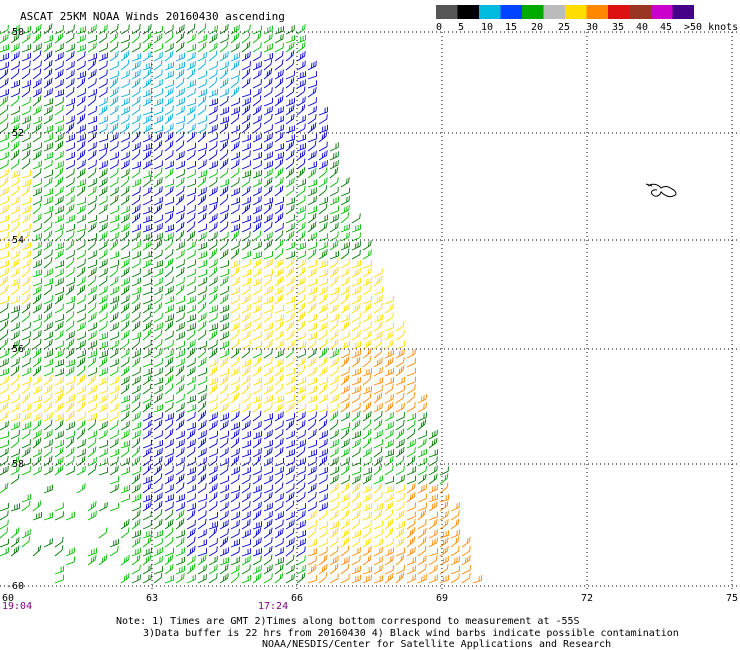 This screenshot has width=740, height=650. I want to click on lon-label: 72, so click(587, 598).